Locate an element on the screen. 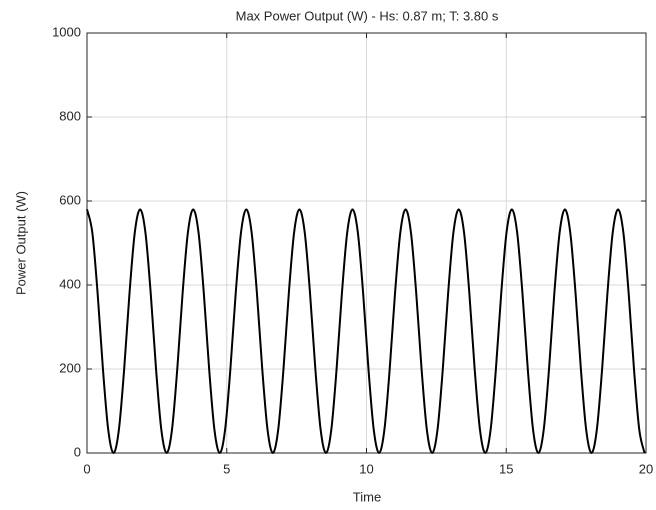  y-axis-label: Power Output (W) is located at coordinates (20, 243).